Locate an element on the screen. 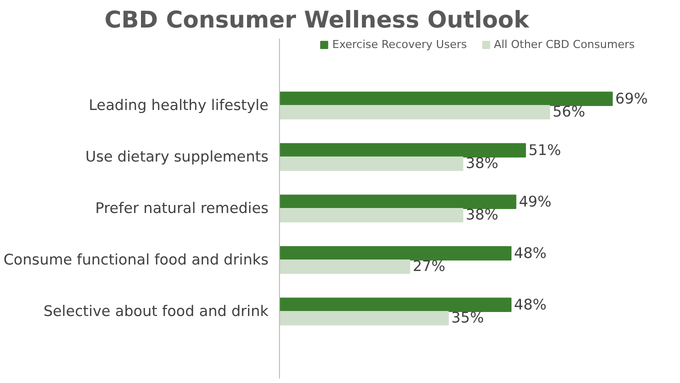 The image size is (680, 383). chart-title: CBD Consumer Wellness Outlook is located at coordinates (317, 21).